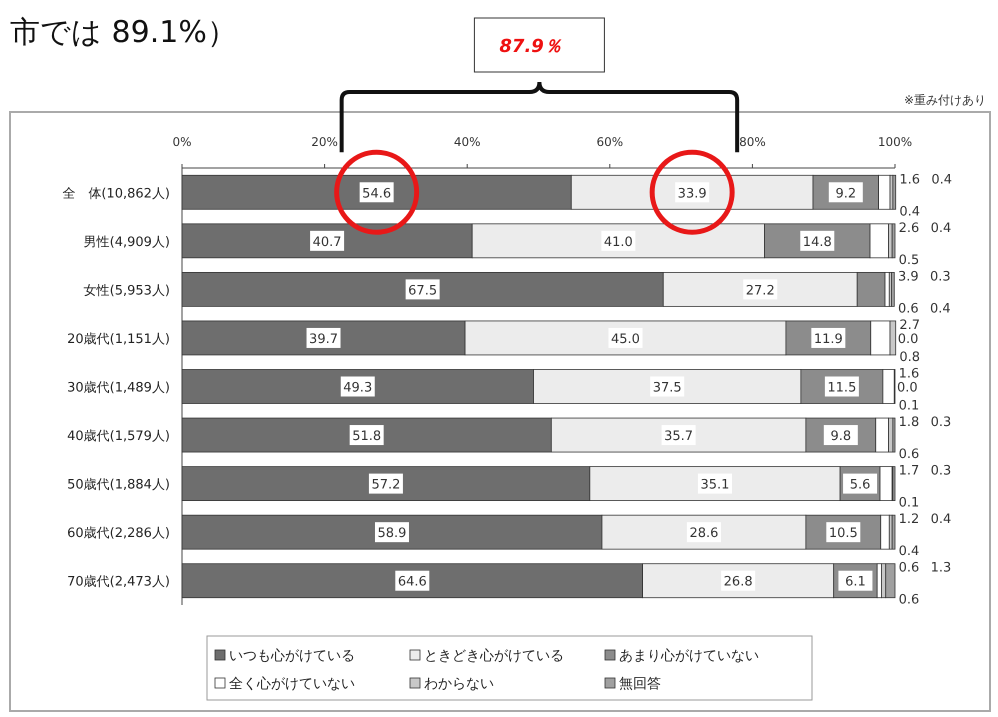 This screenshot has height=717, width=998. I want to click on data-label: 1.2, so click(909, 520).